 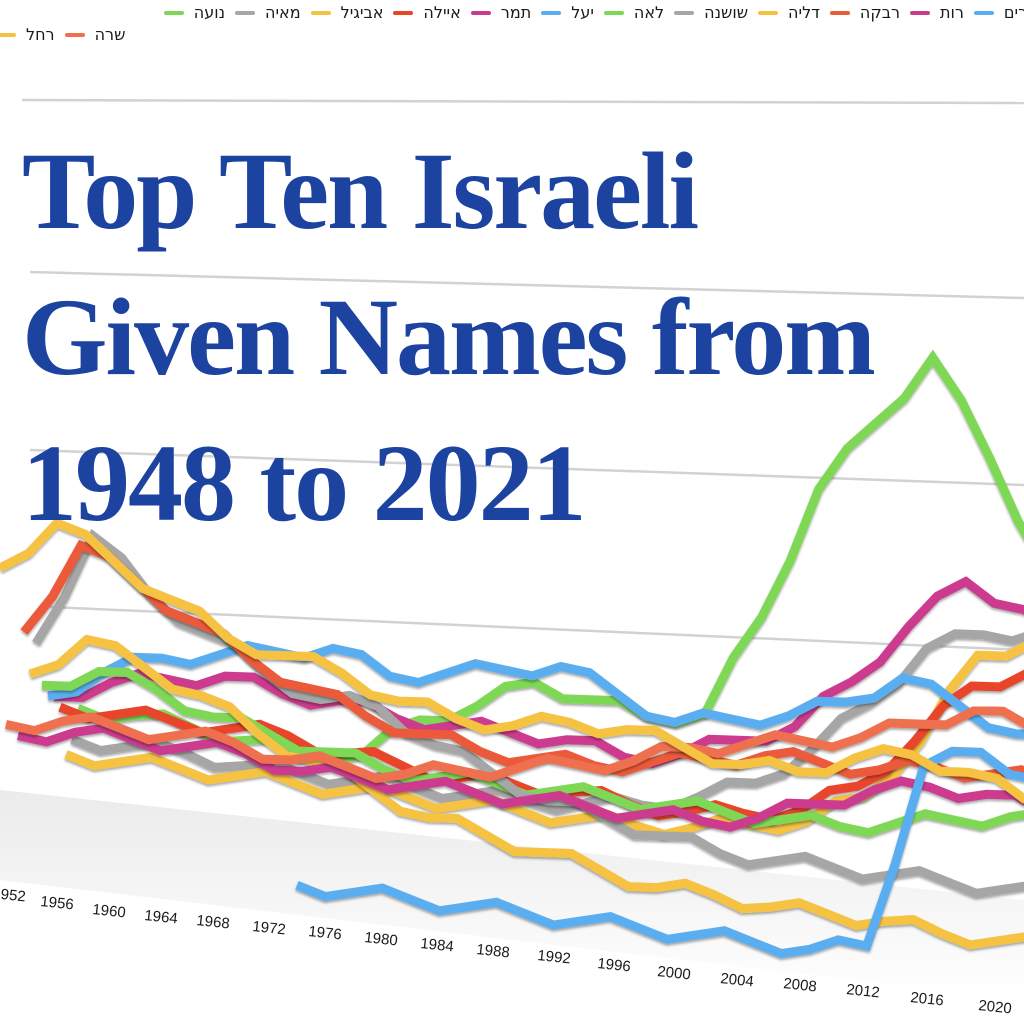 I want to click on legend-item: לאה, so click(x=634, y=13).